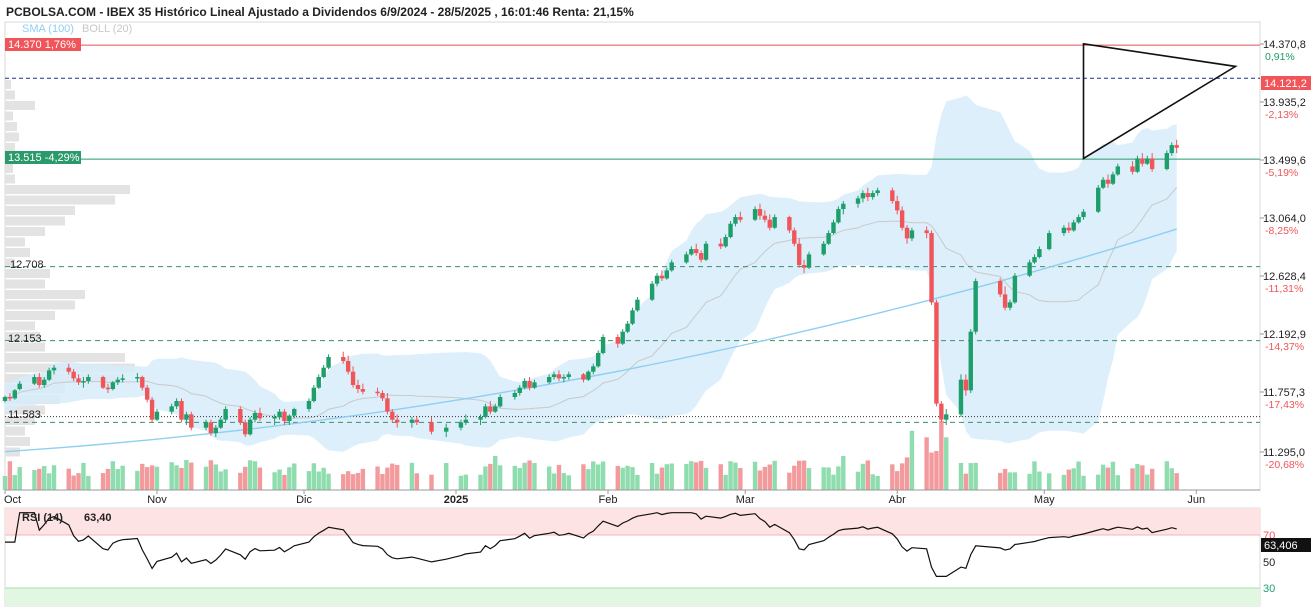 This screenshot has height=612, width=1315. What do you see at coordinates (98, 518) in the screenshot?
I see `rsi-value: 63,40` at bounding box center [98, 518].